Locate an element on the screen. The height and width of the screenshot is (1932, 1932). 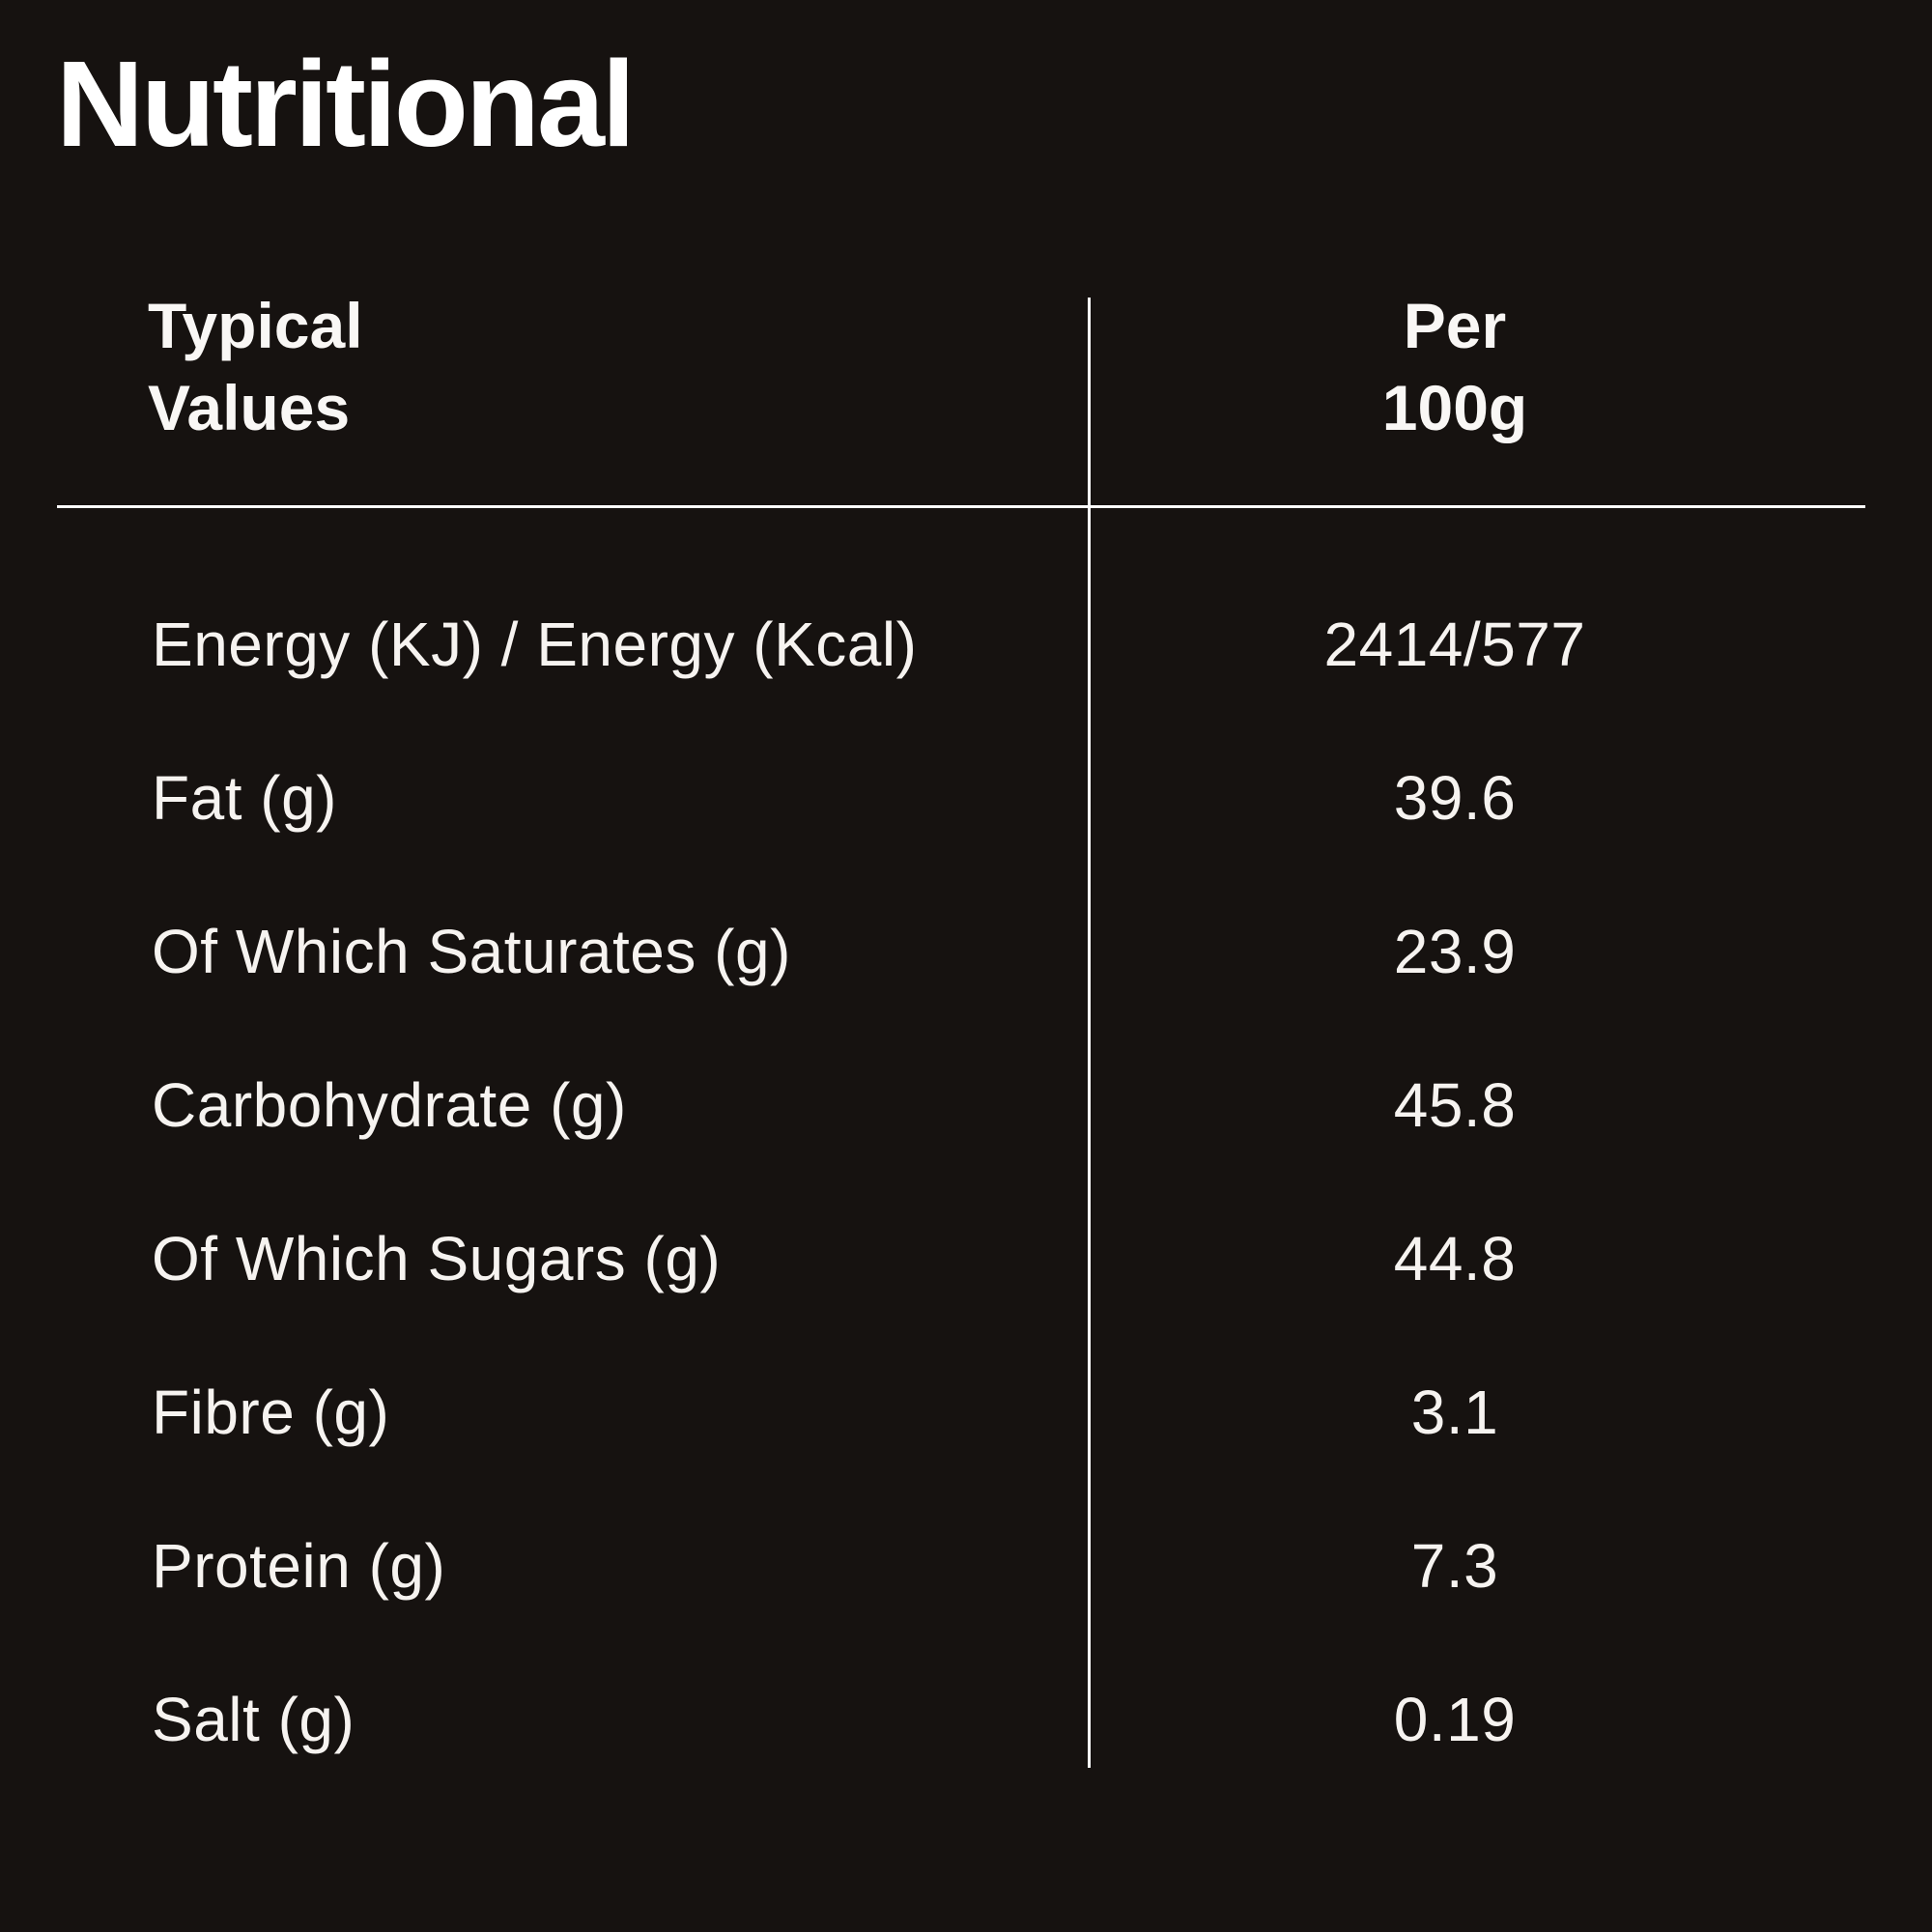
row-label: Of Which Sugars (g) is located at coordinates (437, 1258).